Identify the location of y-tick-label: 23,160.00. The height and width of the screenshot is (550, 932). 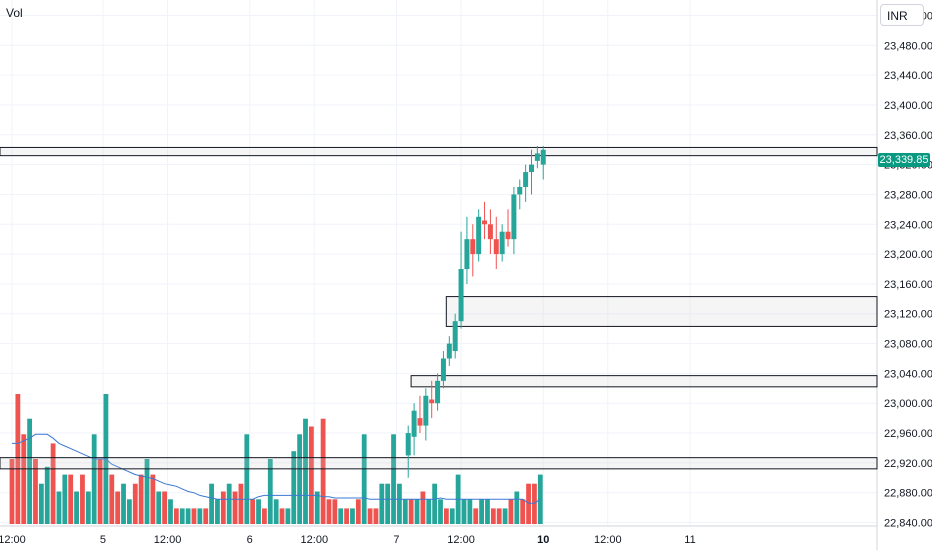
(908, 285).